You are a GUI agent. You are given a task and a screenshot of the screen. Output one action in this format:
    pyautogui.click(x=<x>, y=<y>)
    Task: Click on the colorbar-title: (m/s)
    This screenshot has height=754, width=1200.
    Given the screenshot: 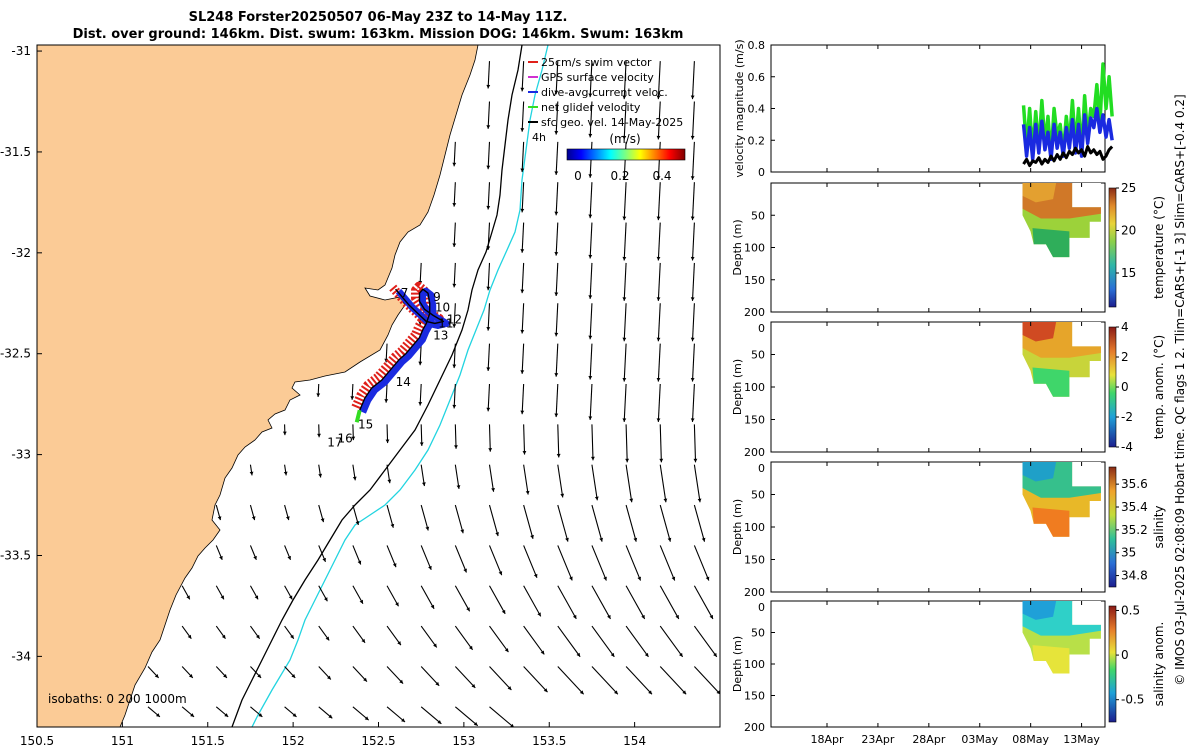 What is the action you would take?
    pyautogui.click(x=624, y=139)
    